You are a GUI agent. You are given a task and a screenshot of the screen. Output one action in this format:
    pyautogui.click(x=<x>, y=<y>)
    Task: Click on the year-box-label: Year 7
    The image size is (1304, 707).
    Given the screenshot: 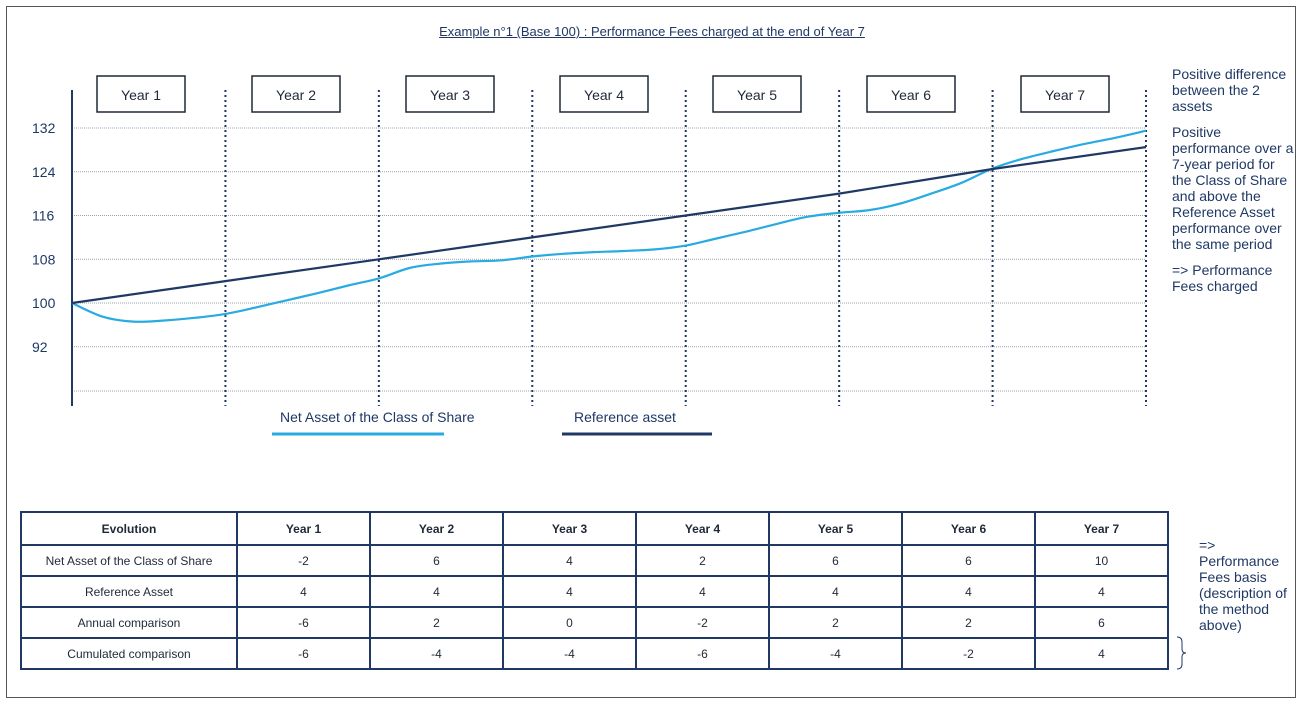 What is the action you would take?
    pyautogui.click(x=1065, y=95)
    